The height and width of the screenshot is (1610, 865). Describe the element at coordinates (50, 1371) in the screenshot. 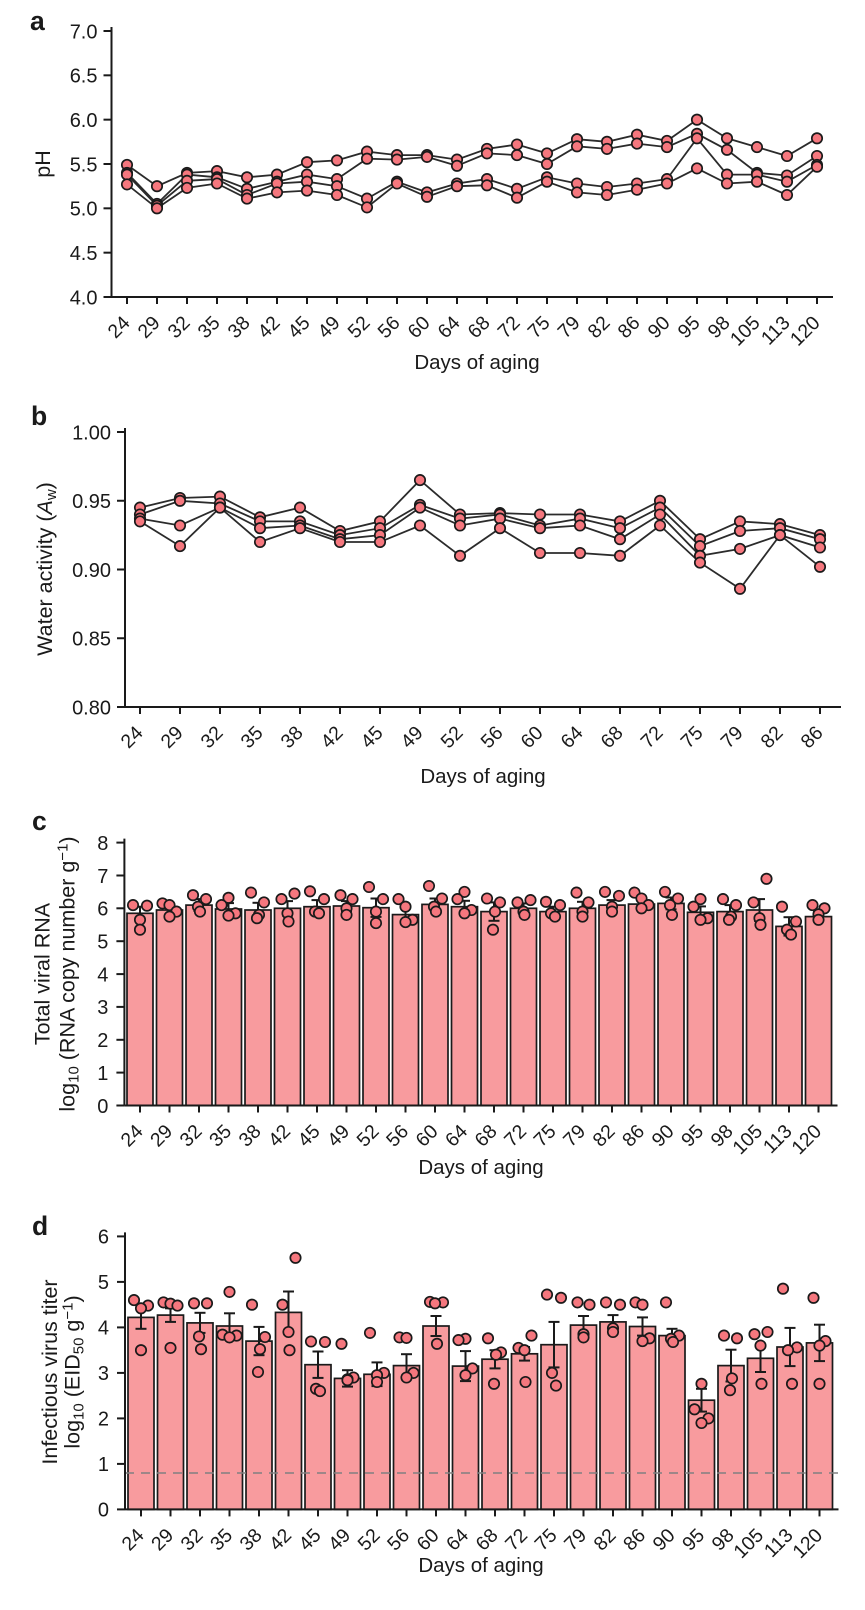

I see `svg-text: Infectious virus titer` at that location.